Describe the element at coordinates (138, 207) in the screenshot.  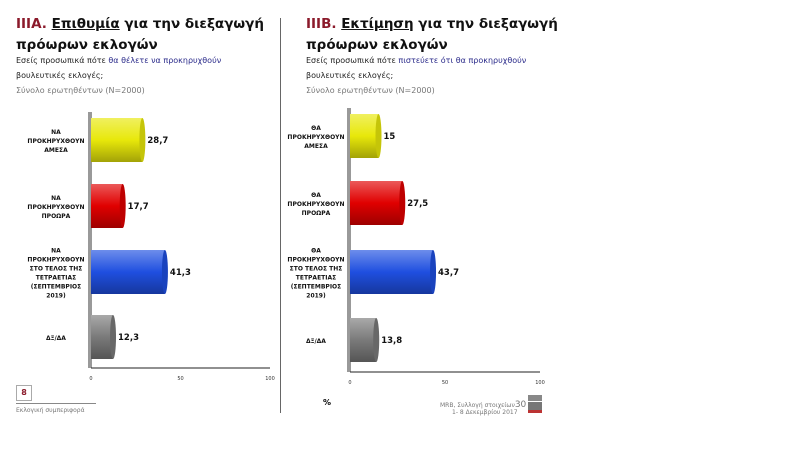
I see `data-label: 17,7` at that location.